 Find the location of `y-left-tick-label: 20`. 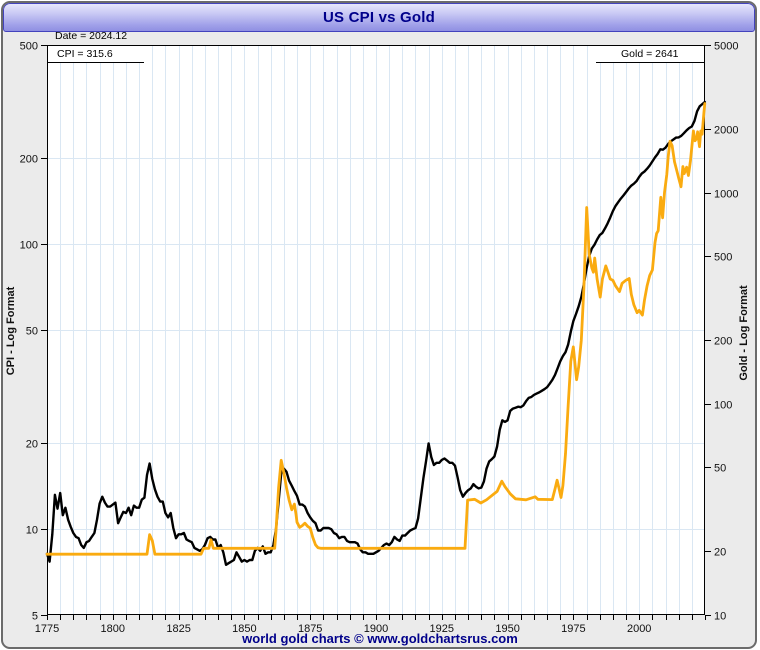

y-left-tick-label: 20 is located at coordinates (32, 445).